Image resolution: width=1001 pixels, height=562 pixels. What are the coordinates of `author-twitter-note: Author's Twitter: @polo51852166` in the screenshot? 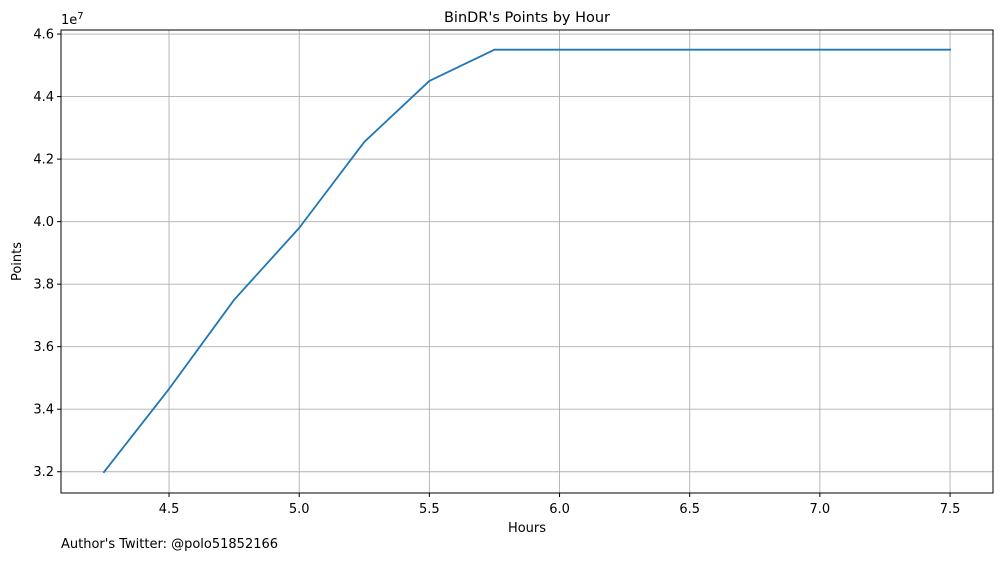 It's located at (170, 544).